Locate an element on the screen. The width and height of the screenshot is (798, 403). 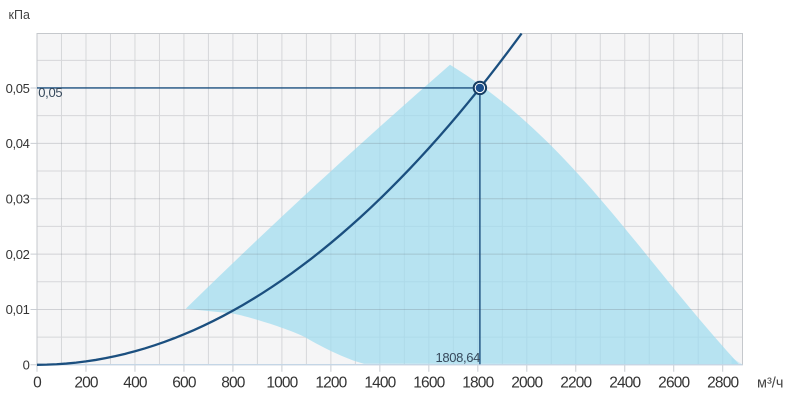
svg-text: 0,02 is located at coordinates (18, 254).